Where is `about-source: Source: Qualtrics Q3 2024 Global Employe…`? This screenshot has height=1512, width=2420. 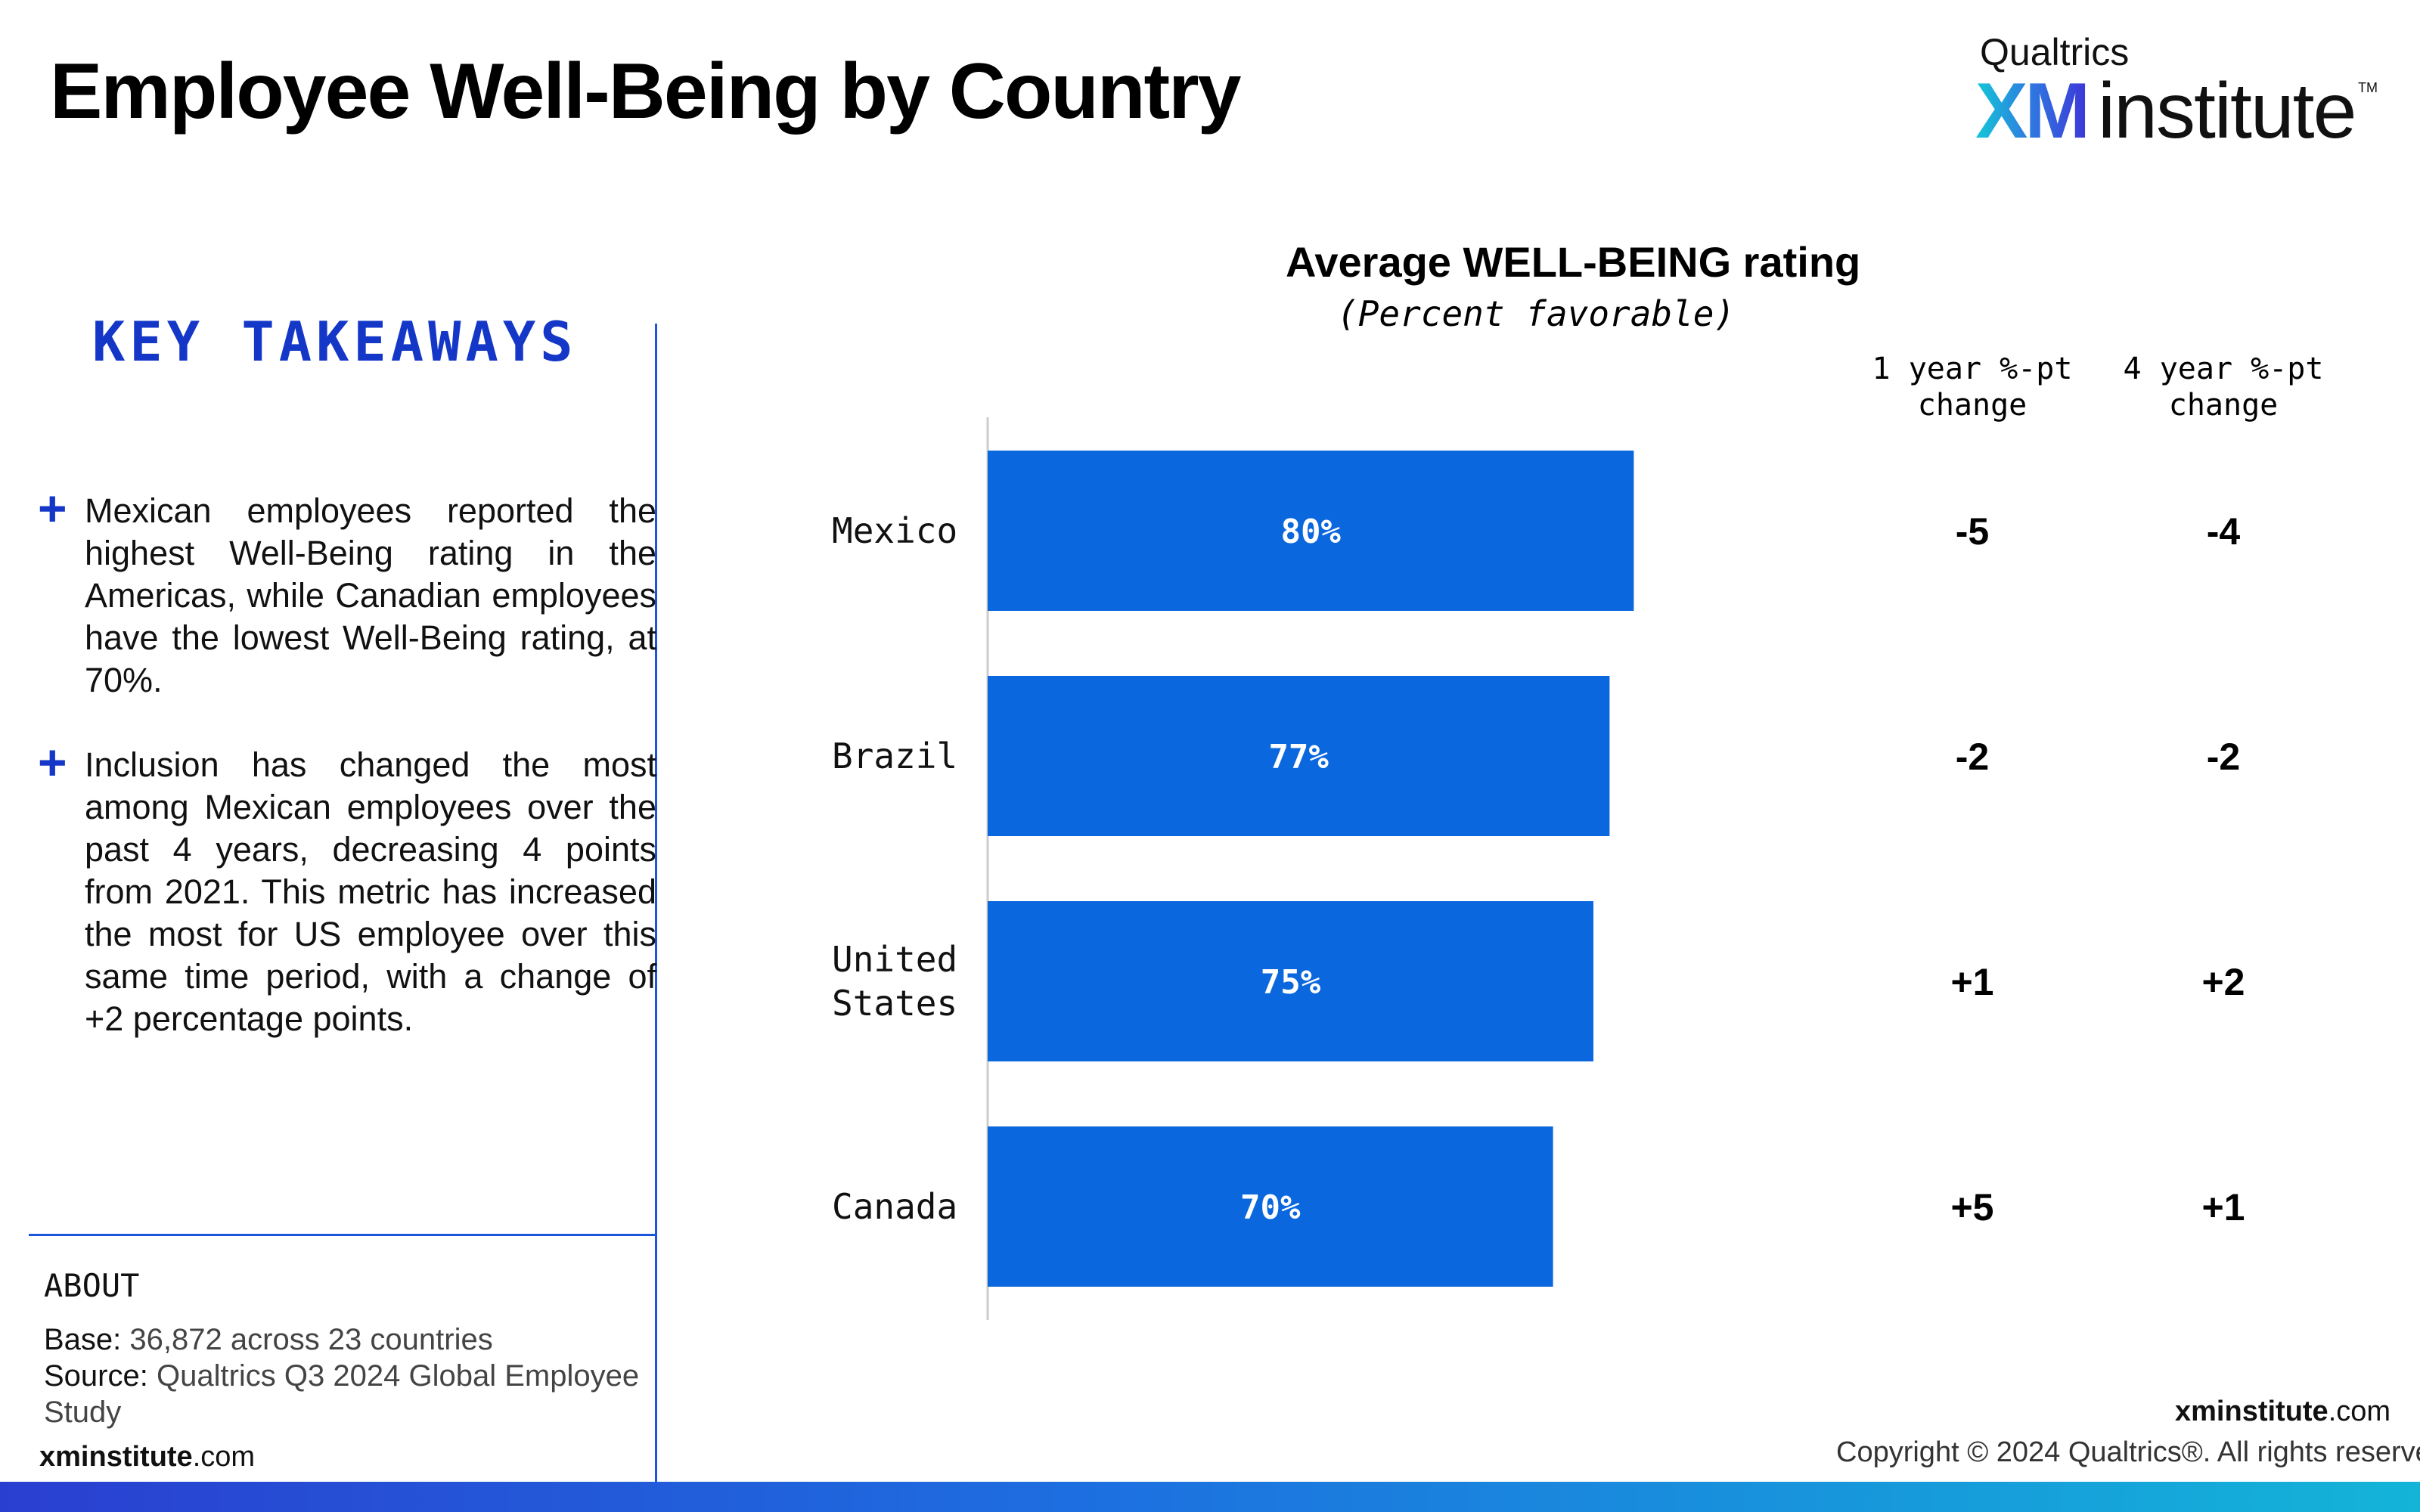
about-source: Source: Qualtrics Q3 2024 Global Employe… is located at coordinates (342, 1394).